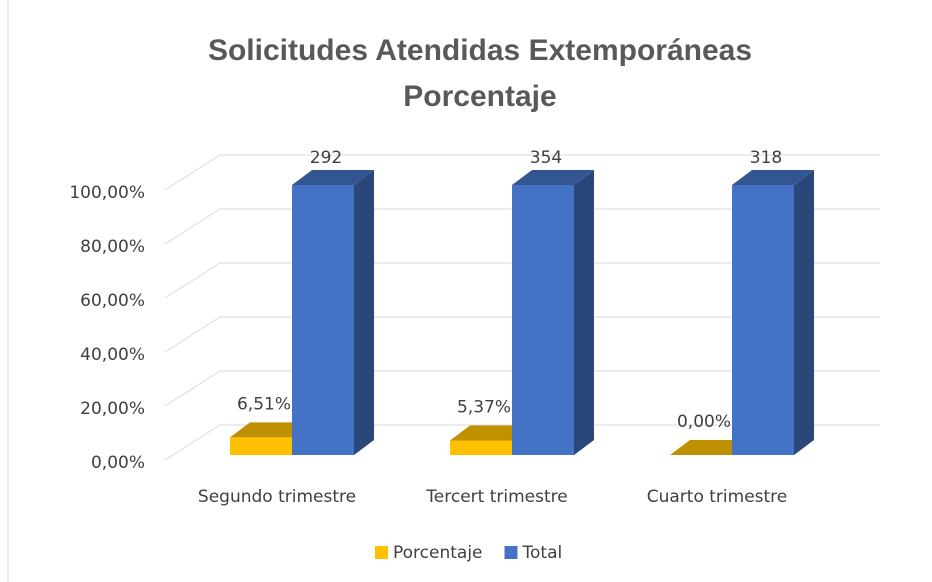 The image size is (932, 582). What do you see at coordinates (496, 497) in the screenshot?
I see `x-tick-label: Tercert trimestre` at bounding box center [496, 497].